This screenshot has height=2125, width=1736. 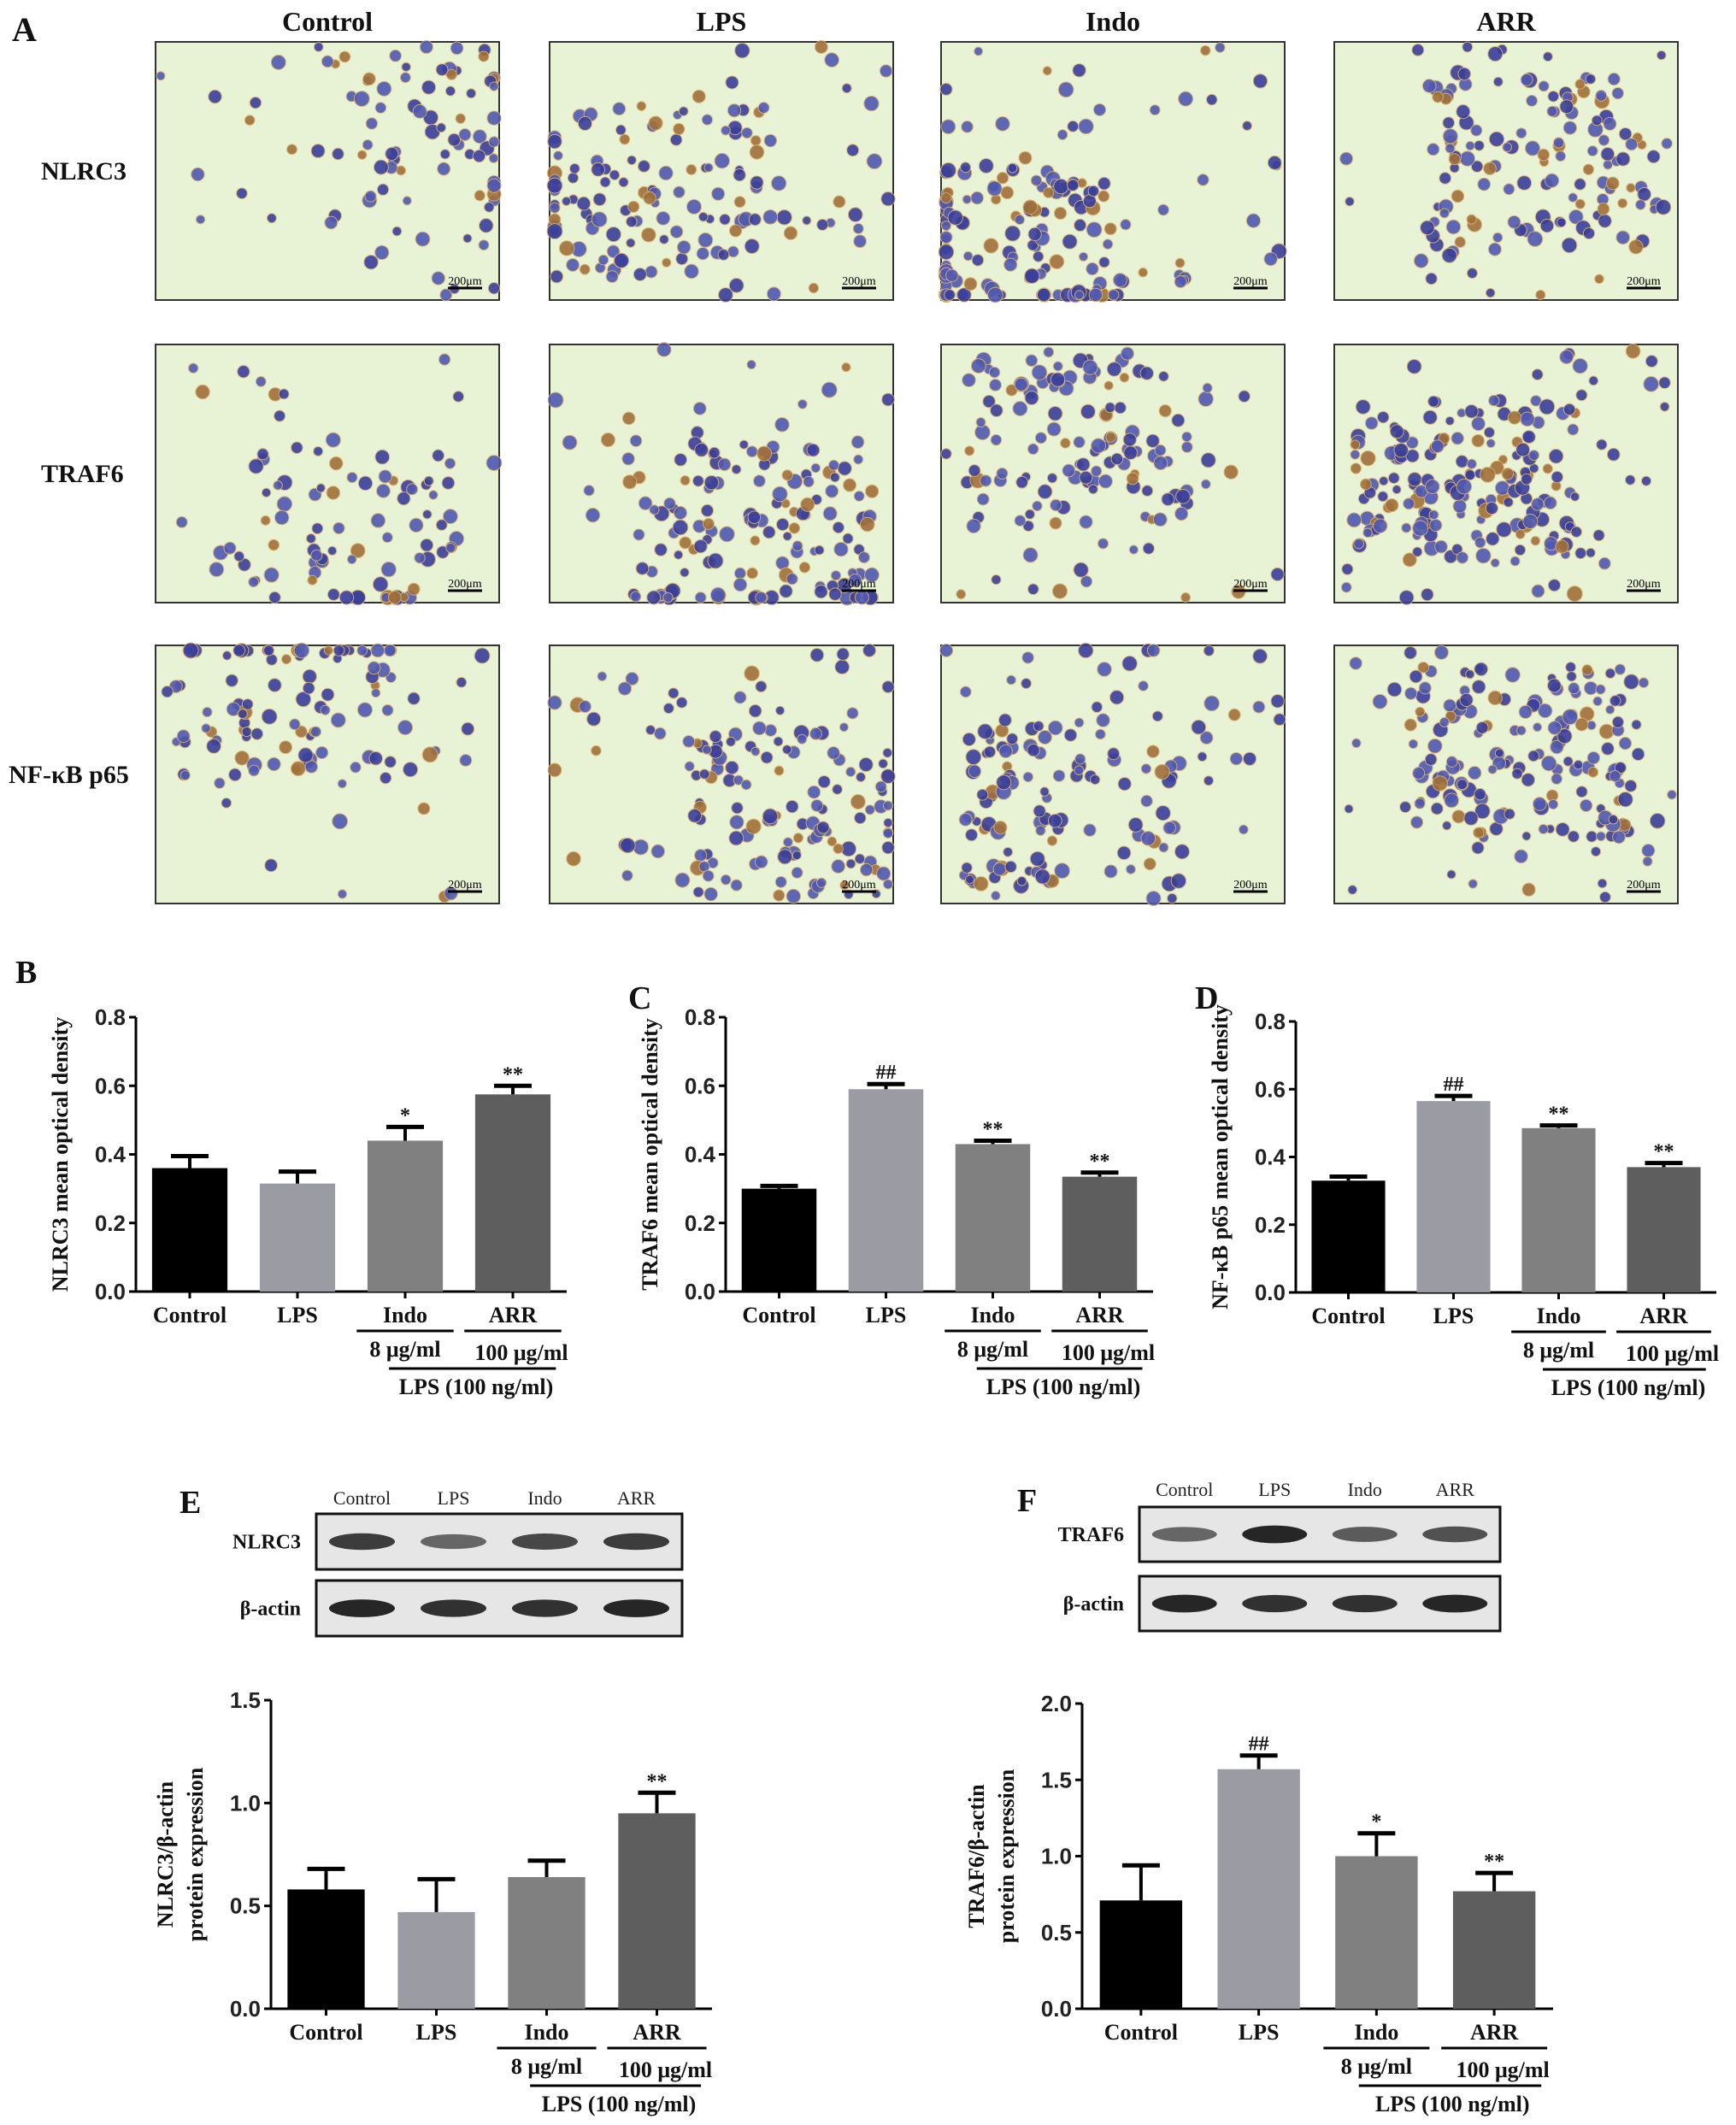 I want to click on significance-mark: **, so click(x=513, y=1074).